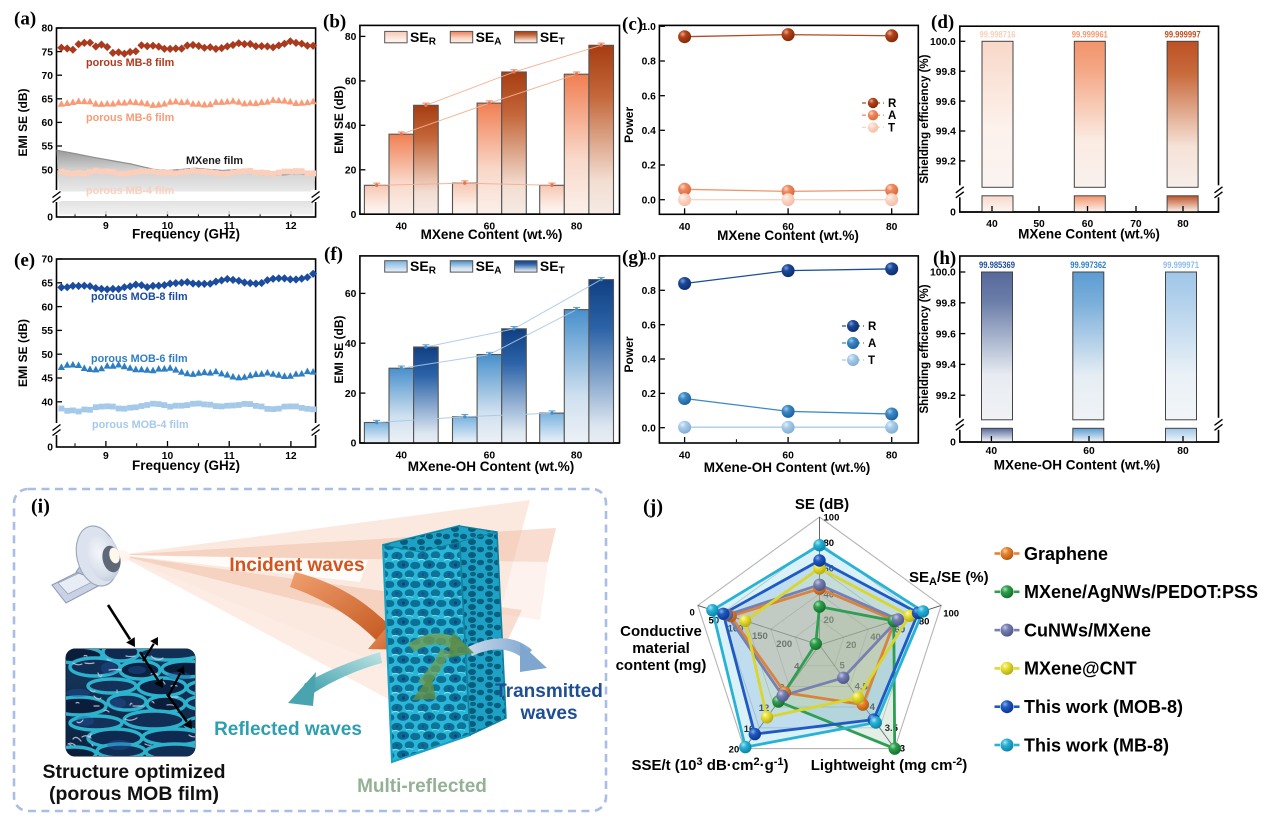 This screenshot has height=827, width=1268. What do you see at coordinates (1181, 265) in the screenshot?
I see `svg-text: 99.999971` at bounding box center [1181, 265].